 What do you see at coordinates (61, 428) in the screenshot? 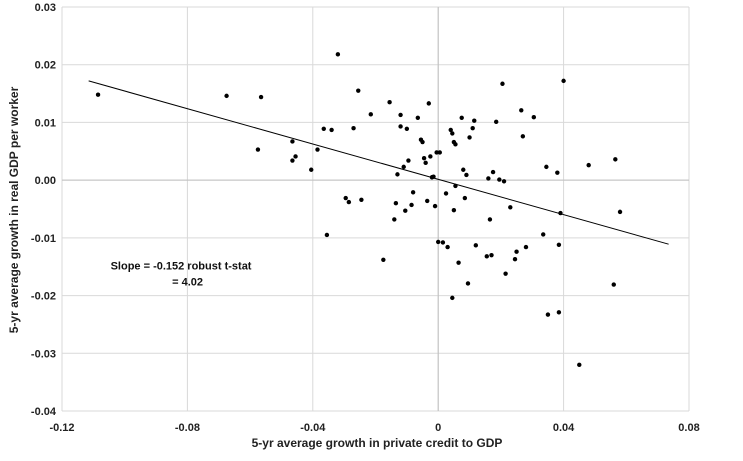
I see `x-tick-label: -0.12` at bounding box center [61, 428].